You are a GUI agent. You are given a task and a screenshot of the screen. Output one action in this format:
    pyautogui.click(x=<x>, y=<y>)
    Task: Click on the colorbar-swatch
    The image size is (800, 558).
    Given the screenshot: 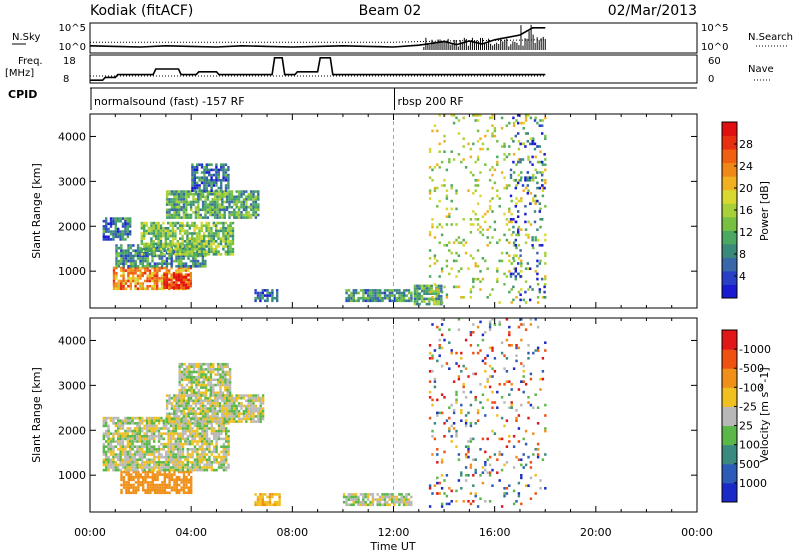 What is the action you would take?
    pyautogui.click(x=729, y=250)
    